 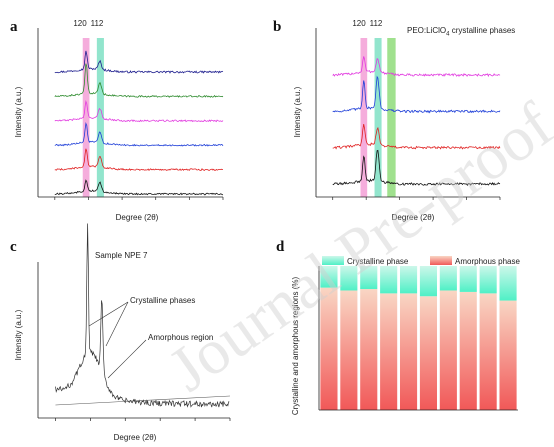 I want to click on a-peak-label-112: 112, so click(x=97, y=23).